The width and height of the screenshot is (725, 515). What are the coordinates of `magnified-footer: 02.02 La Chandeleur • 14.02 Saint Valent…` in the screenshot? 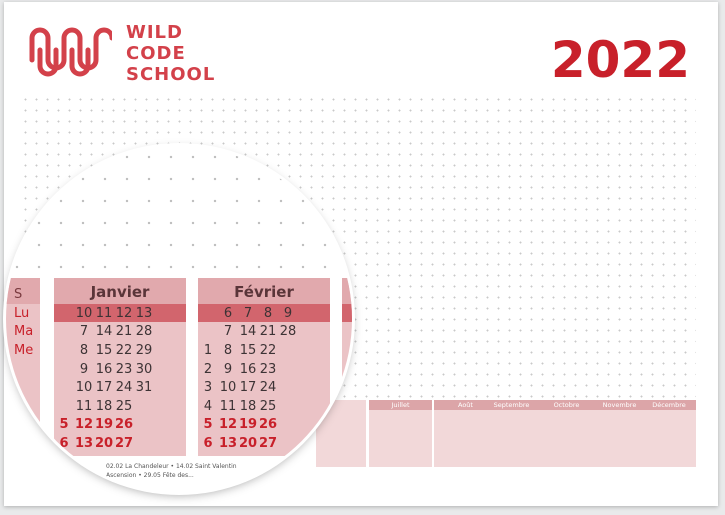 It's located at (171, 471).